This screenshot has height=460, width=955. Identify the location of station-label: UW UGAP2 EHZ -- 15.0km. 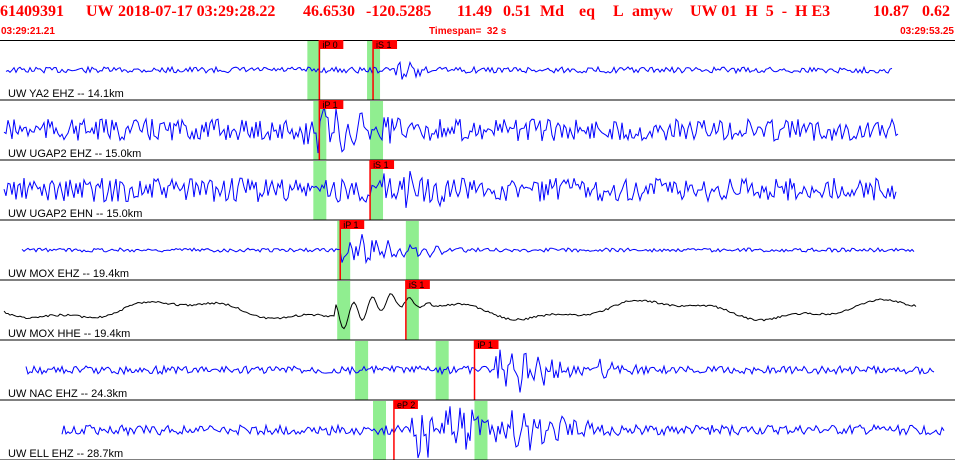
(74, 154).